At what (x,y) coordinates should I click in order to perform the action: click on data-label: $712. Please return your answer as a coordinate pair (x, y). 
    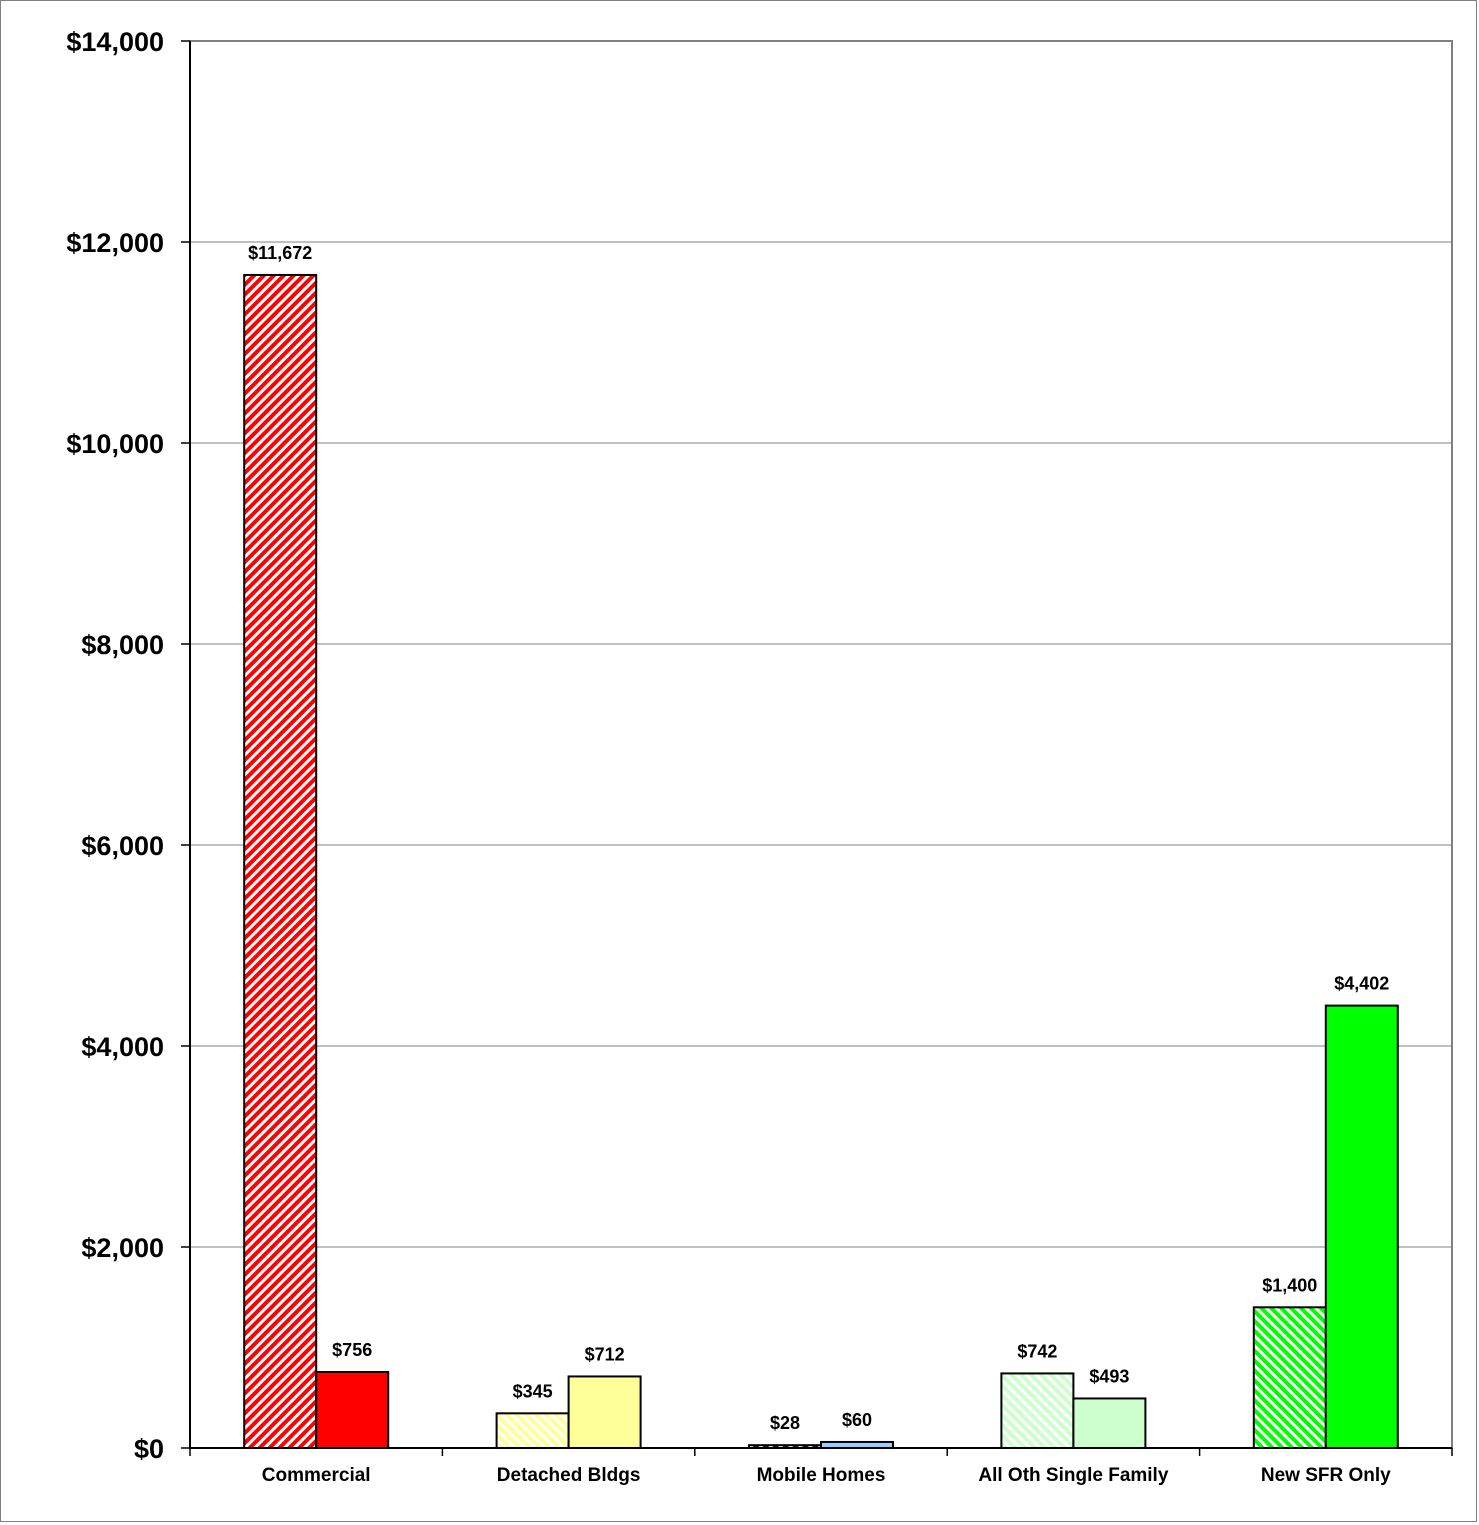
    Looking at the image, I should click on (605, 1354).